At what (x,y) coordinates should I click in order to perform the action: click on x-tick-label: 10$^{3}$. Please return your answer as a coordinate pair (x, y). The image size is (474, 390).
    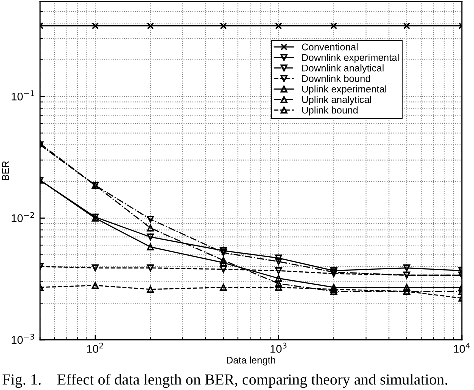
    Looking at the image, I should click on (278, 348).